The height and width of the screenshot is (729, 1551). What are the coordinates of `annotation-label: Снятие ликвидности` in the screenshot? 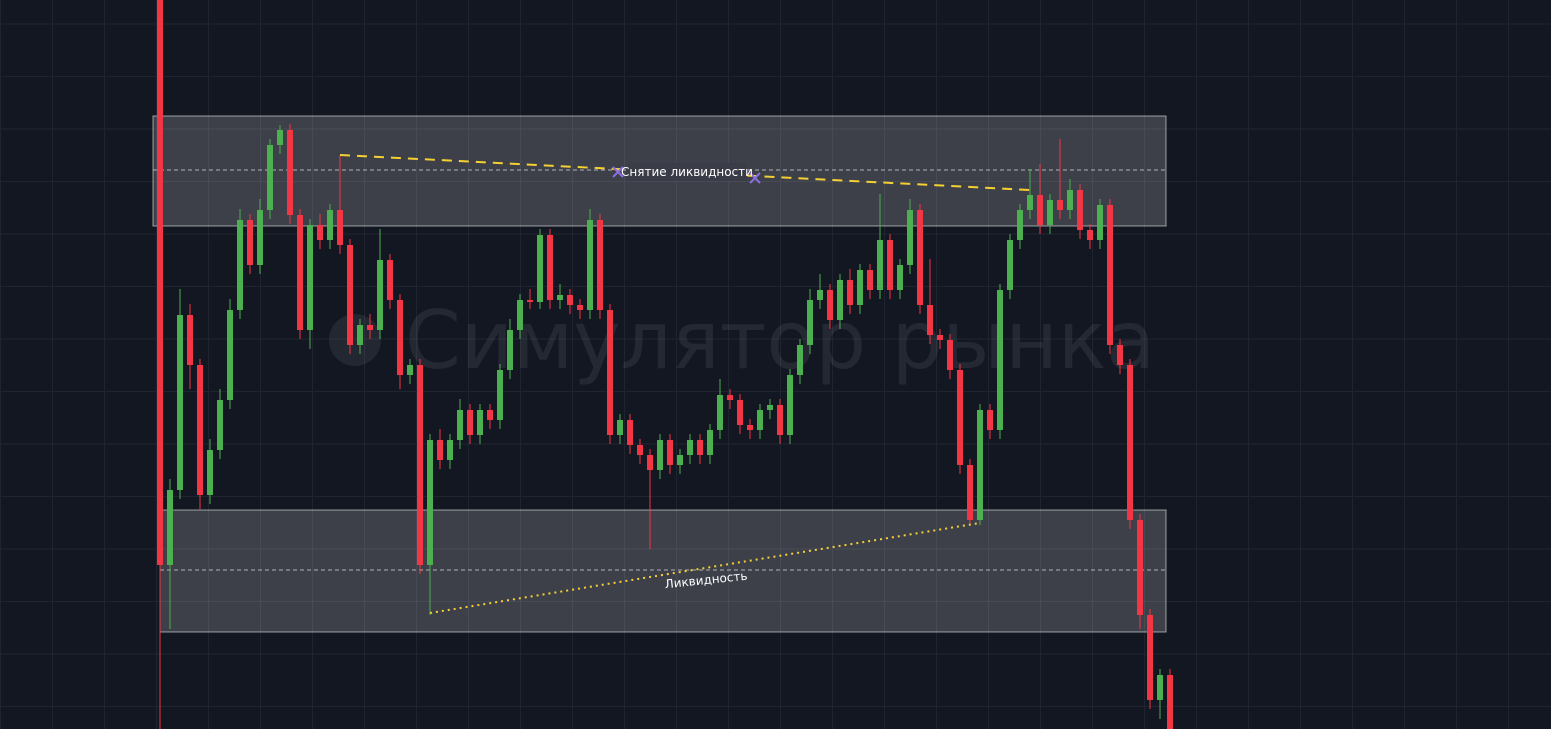 It's located at (687, 172).